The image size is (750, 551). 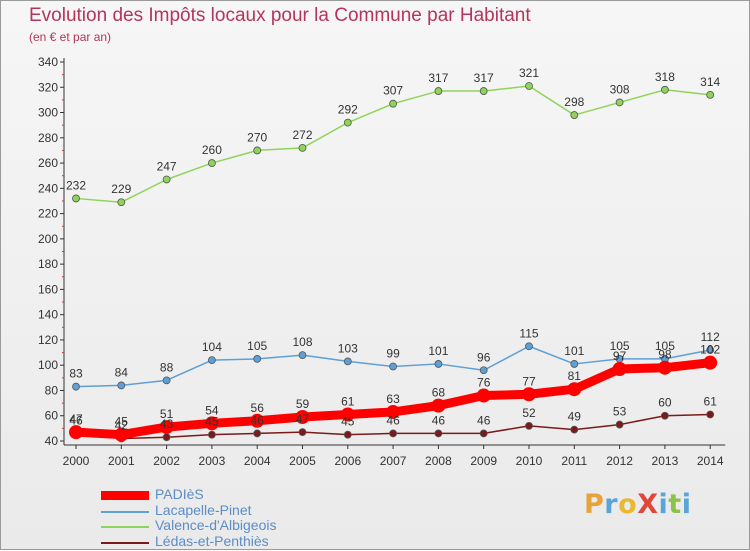 I want to click on data-label: 318, so click(x=665, y=77).